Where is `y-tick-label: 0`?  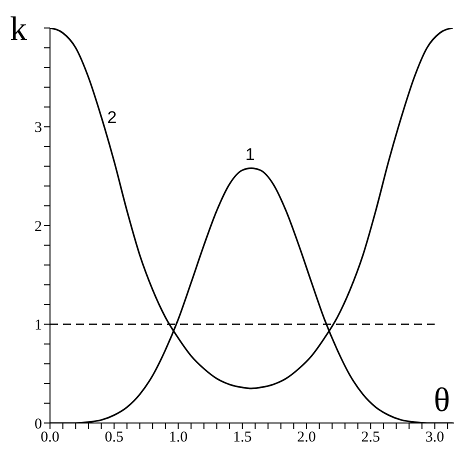
y-tick-label: 0 is located at coordinates (38, 424).